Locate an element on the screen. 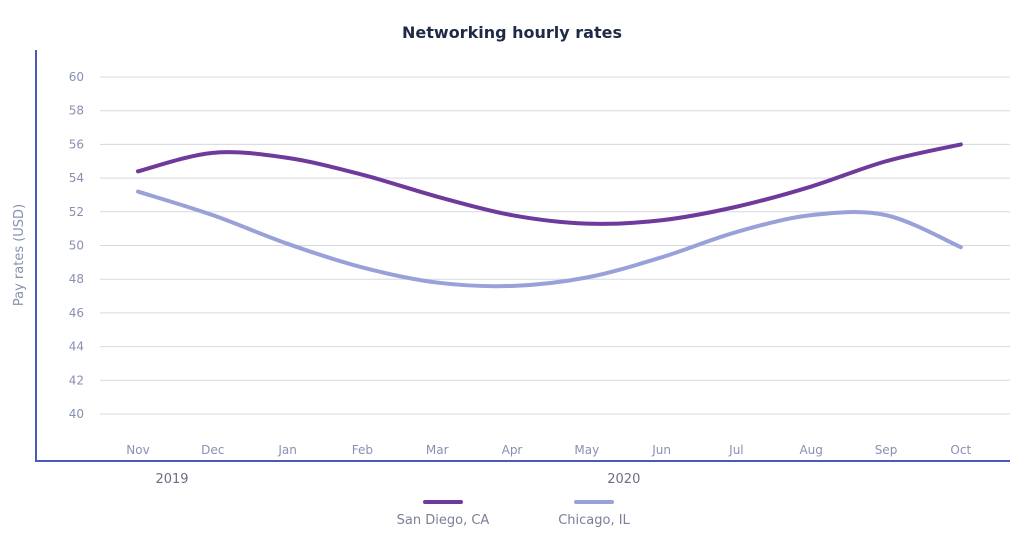  y-tick-label: 58 is located at coordinates (76, 111).